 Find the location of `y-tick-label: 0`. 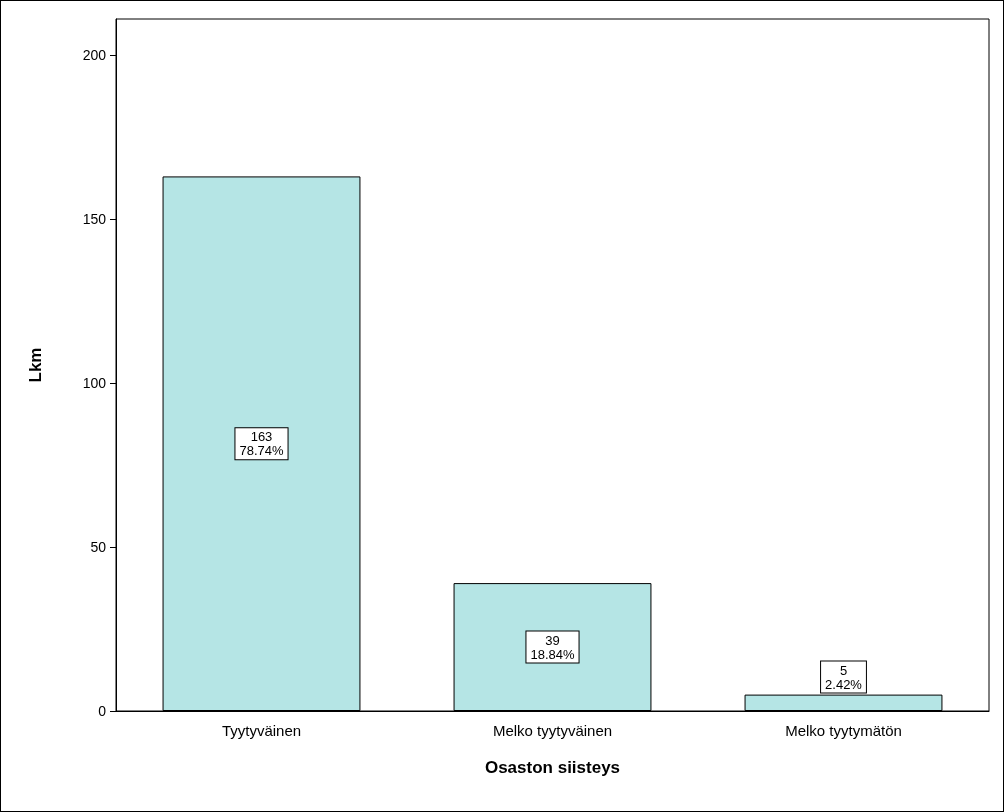

y-tick-label: 0 is located at coordinates (102, 711).